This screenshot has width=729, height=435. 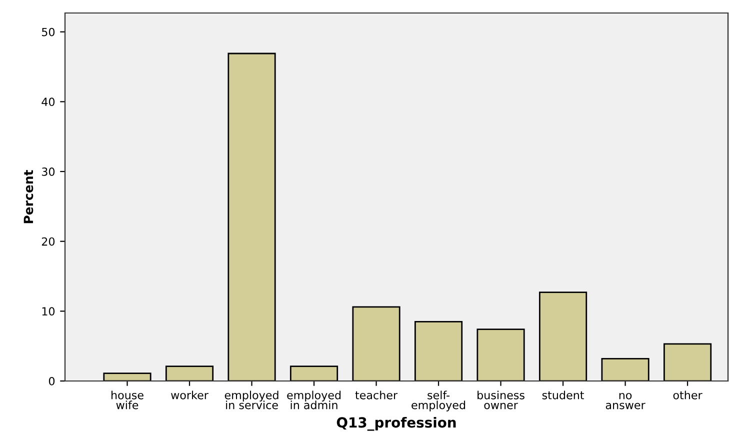 I want to click on y-tick-label: 10, so click(x=48, y=311).